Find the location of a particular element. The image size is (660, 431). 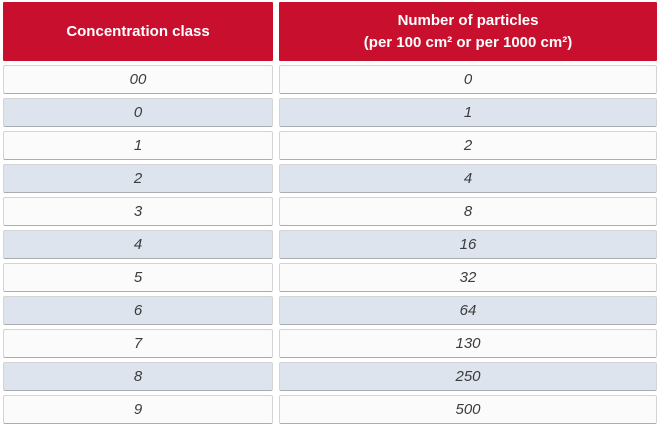

cell-concentration-class: 8 is located at coordinates (138, 376).